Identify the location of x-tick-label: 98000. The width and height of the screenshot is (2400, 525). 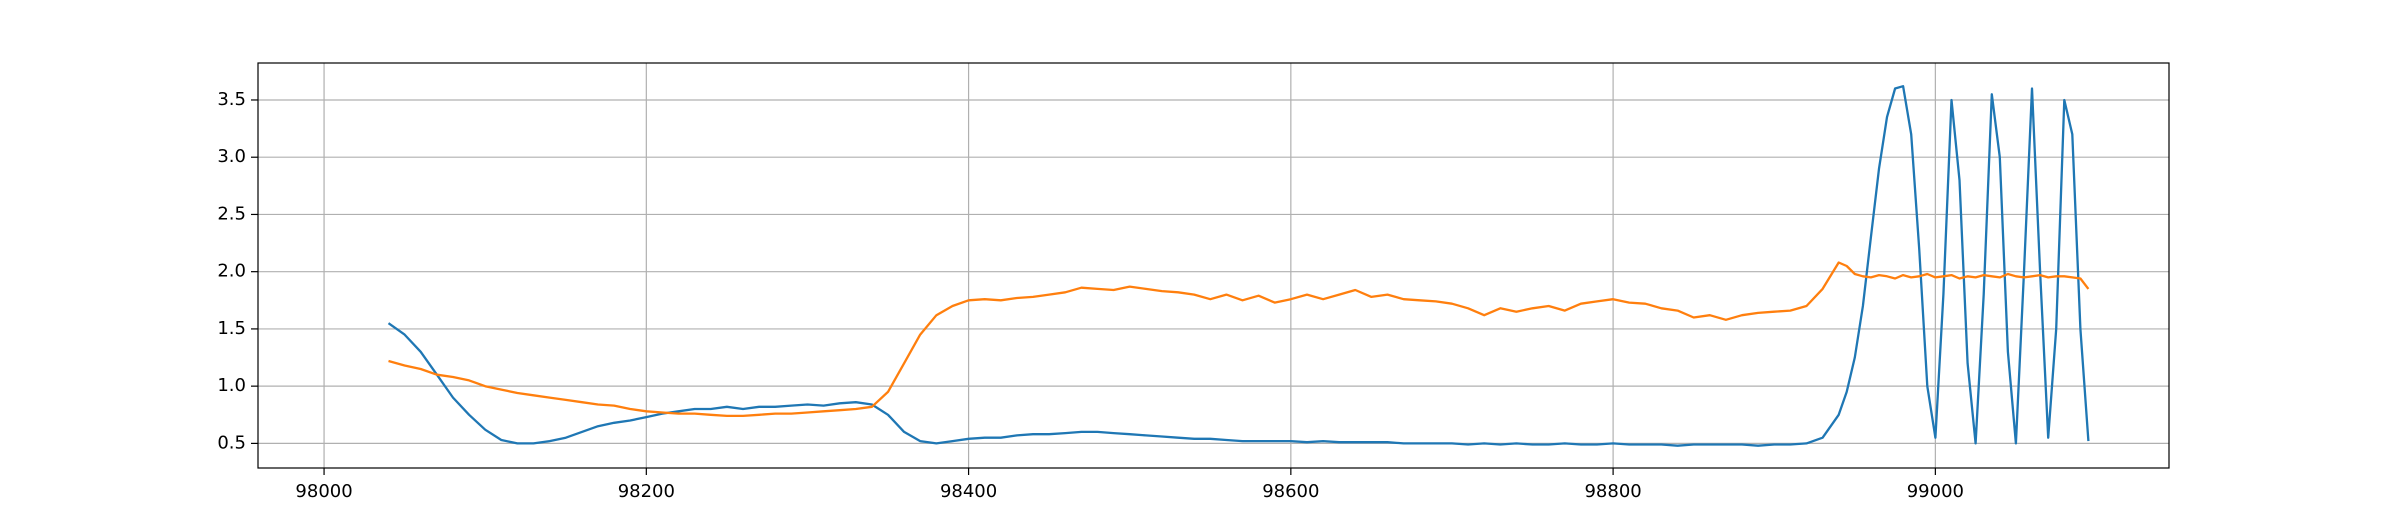
(323, 491).